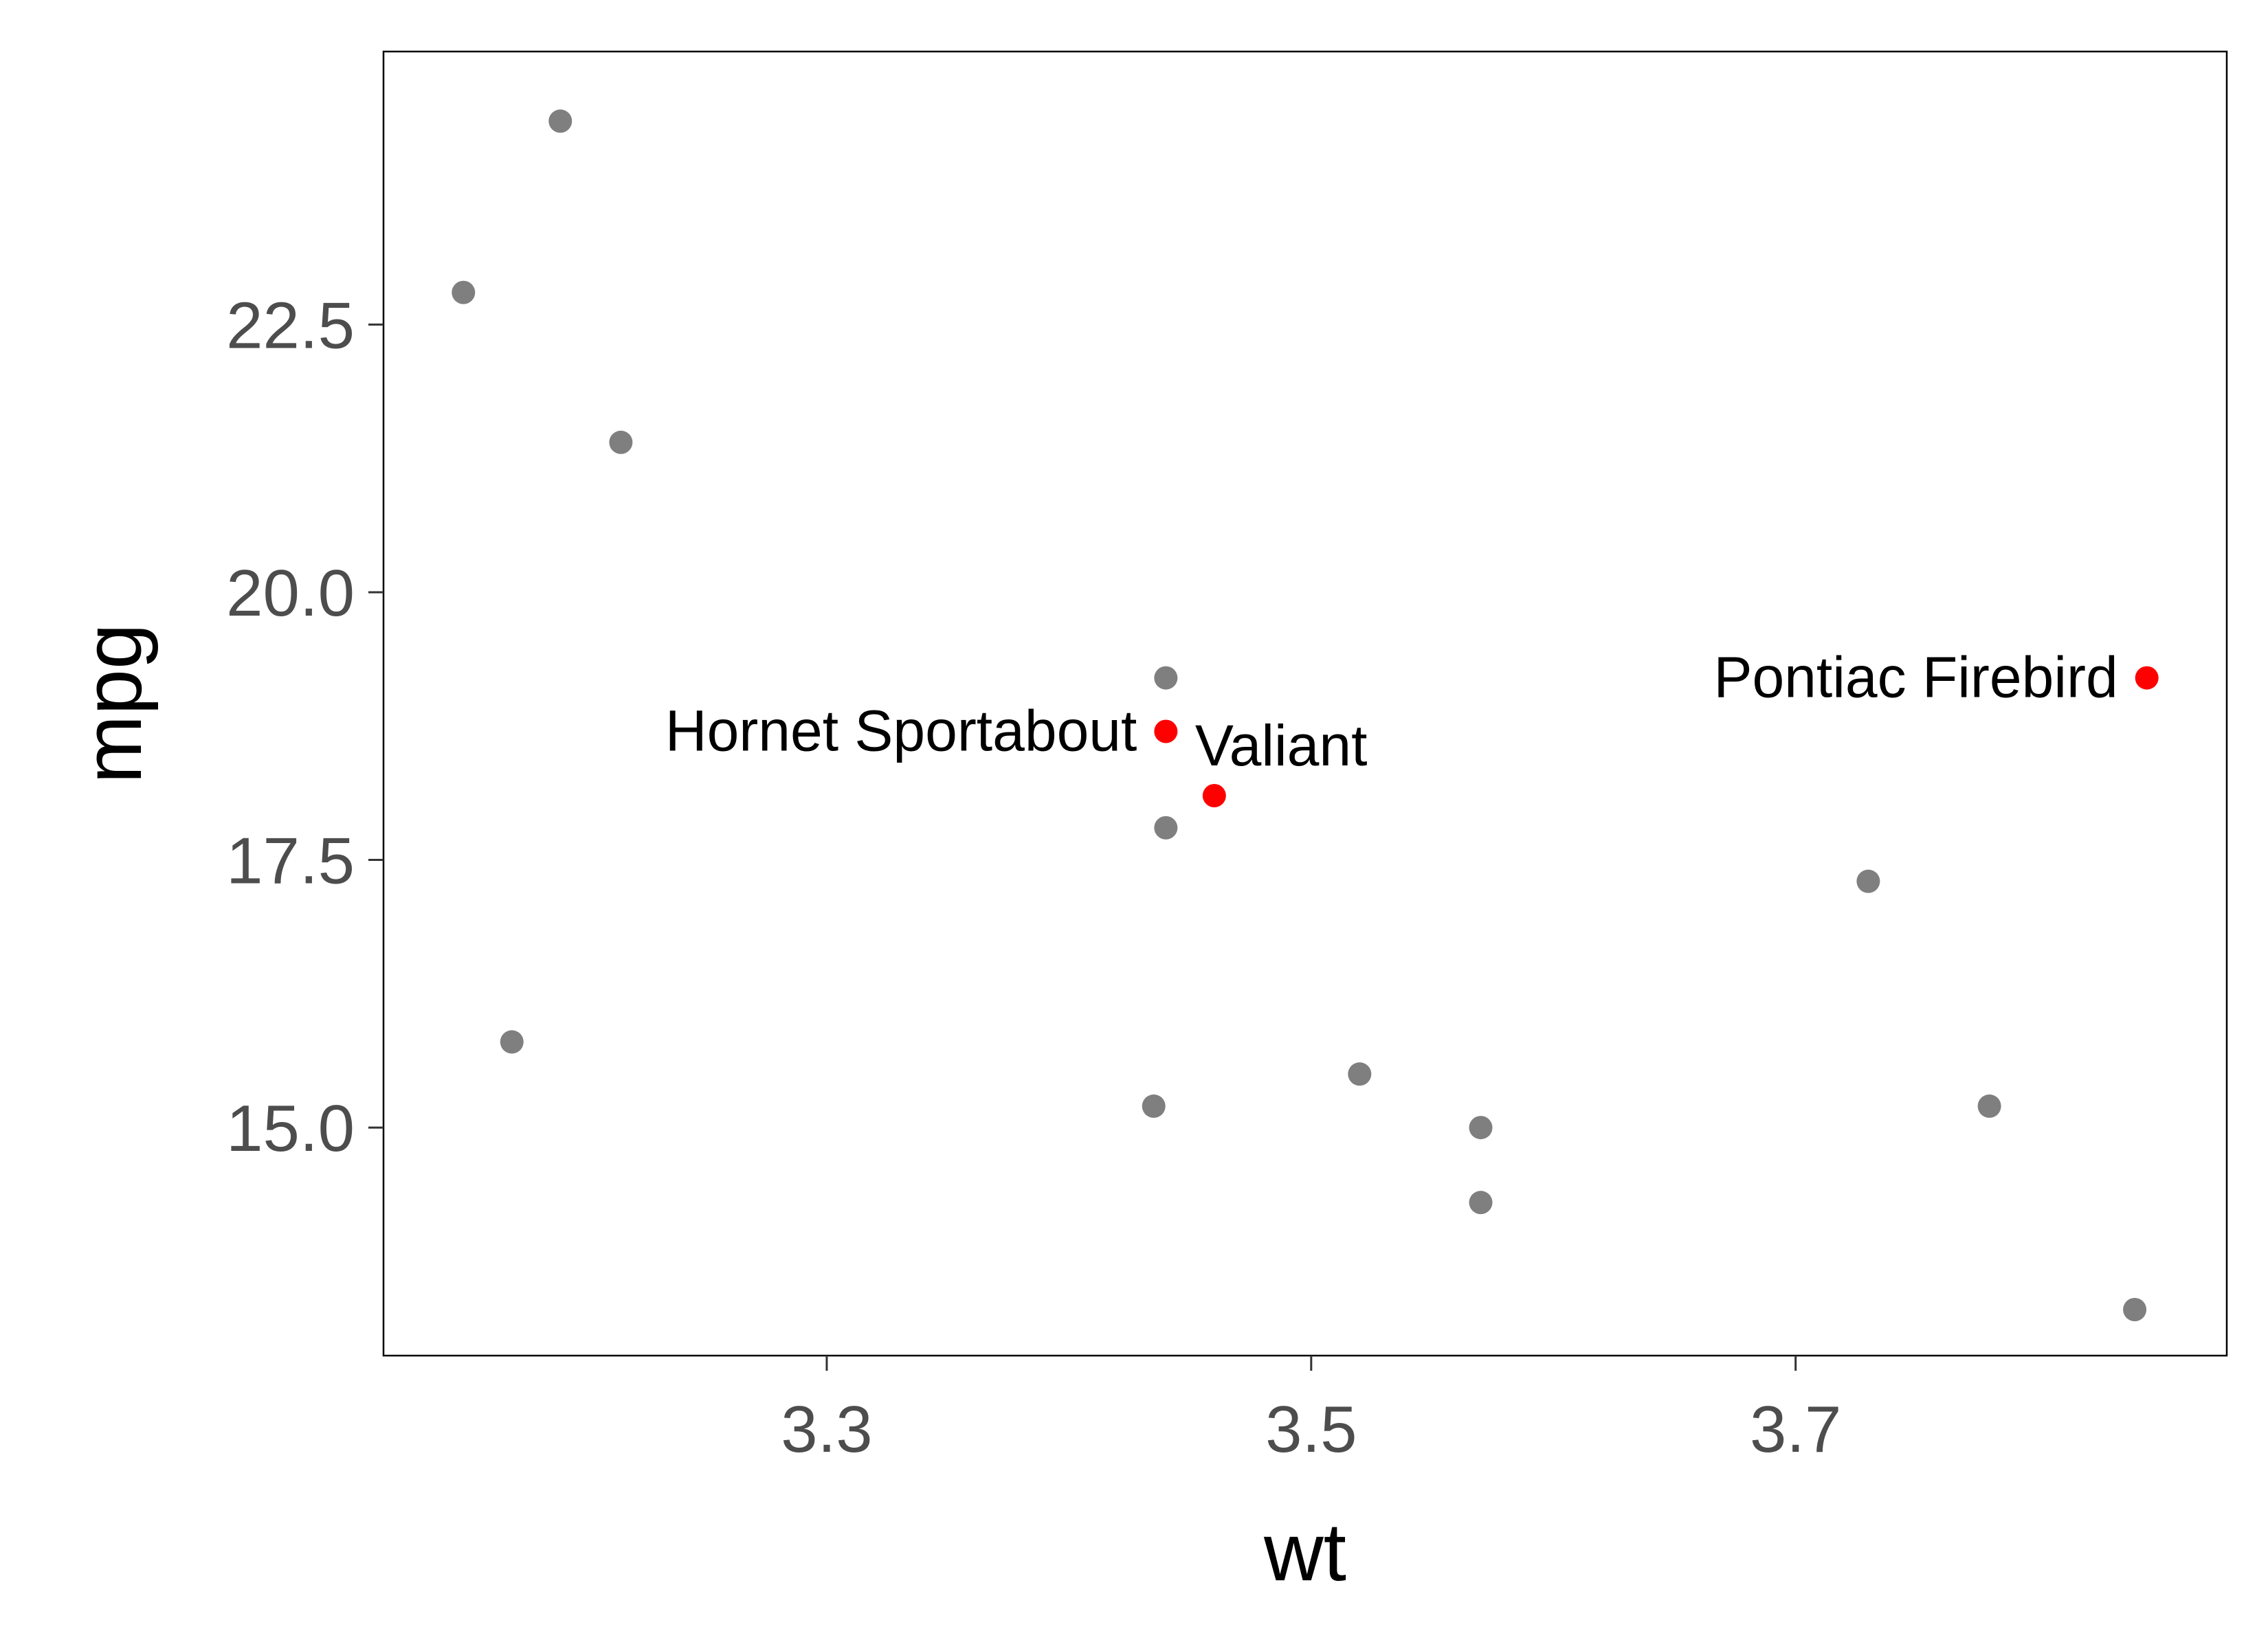 Image resolution: width=2268 pixels, height=1649 pixels. What do you see at coordinates (290, 1128) in the screenshot?
I see `y-tick-label: 15.0` at bounding box center [290, 1128].